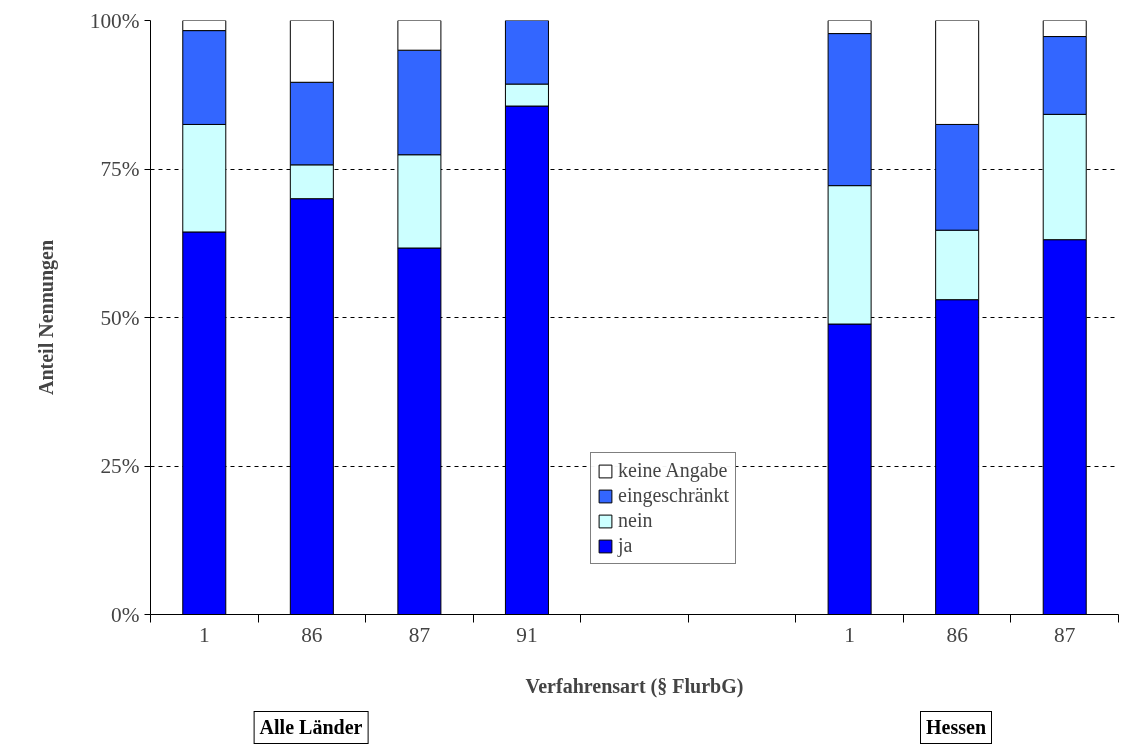  What do you see at coordinates (114, 20) in the screenshot?
I see `y-tick-label: 100%` at bounding box center [114, 20].